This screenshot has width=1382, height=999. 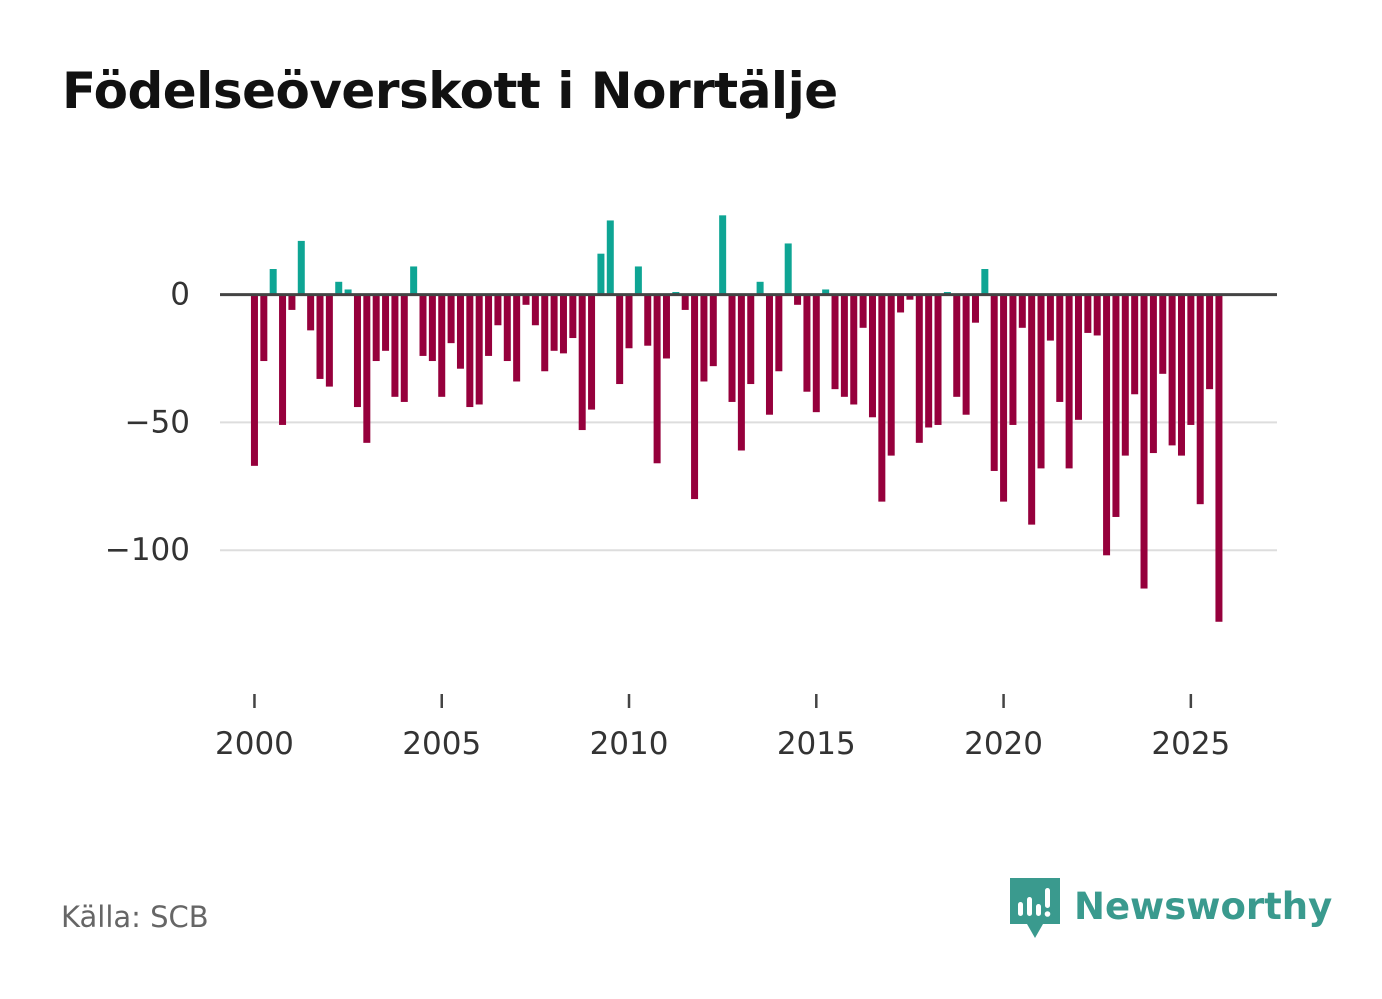 I want to click on source-note: Källa: SCB, so click(x=135, y=917).